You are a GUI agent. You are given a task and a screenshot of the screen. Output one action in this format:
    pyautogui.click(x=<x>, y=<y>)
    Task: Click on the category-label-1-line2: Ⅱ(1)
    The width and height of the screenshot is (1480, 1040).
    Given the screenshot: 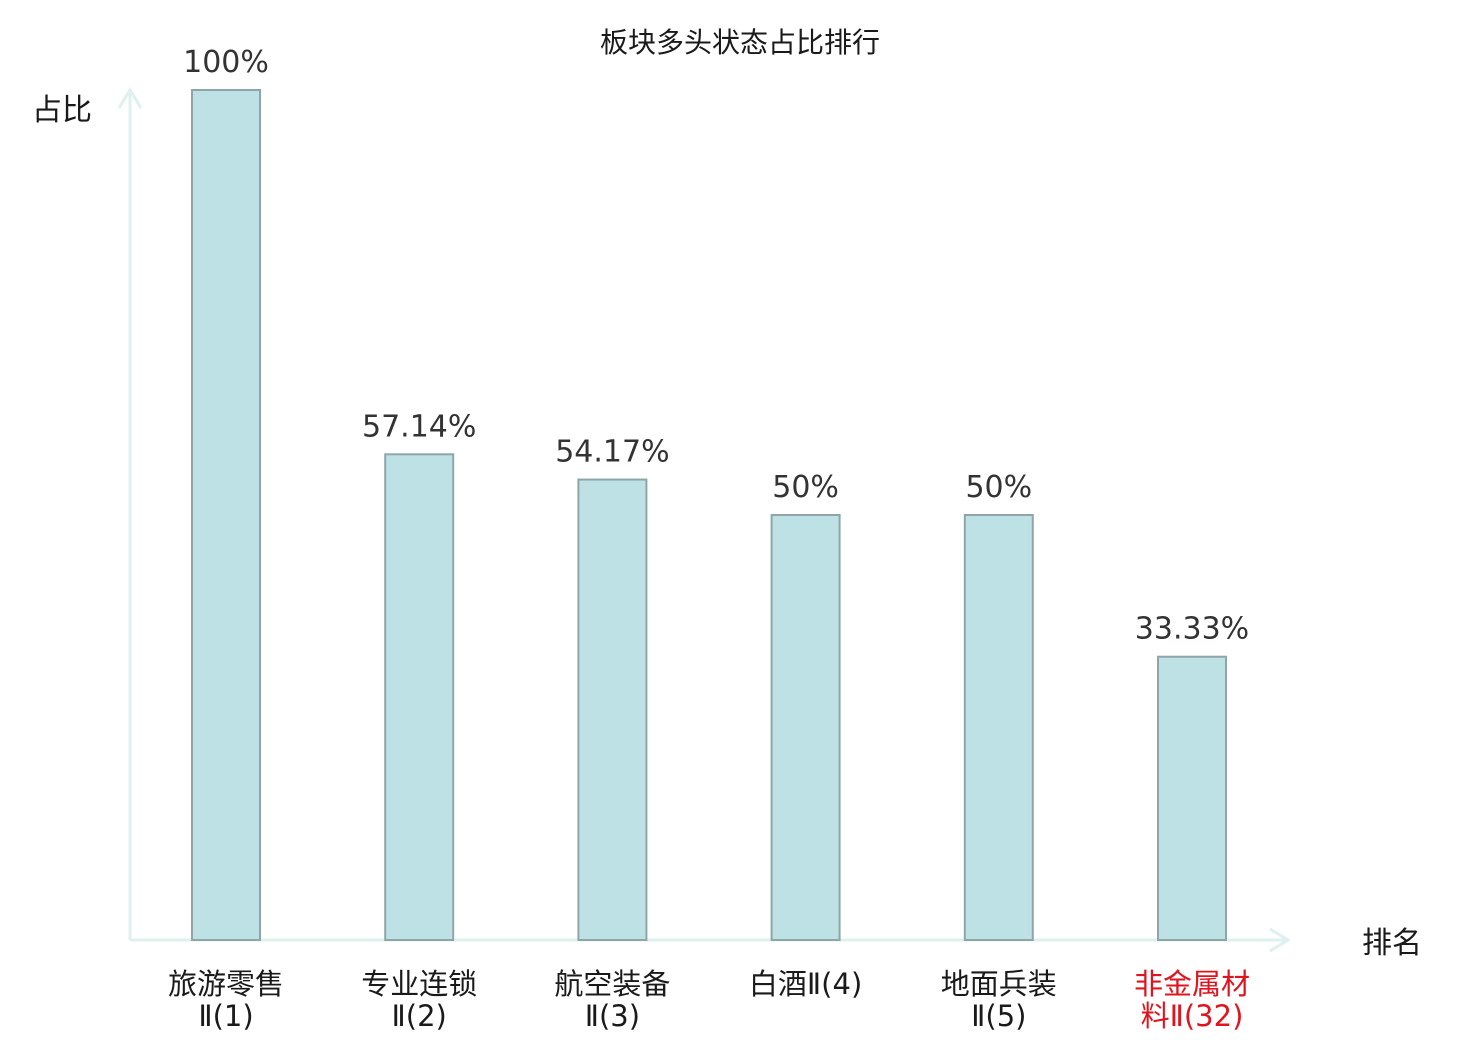 What is the action you would take?
    pyautogui.click(x=225, y=1016)
    